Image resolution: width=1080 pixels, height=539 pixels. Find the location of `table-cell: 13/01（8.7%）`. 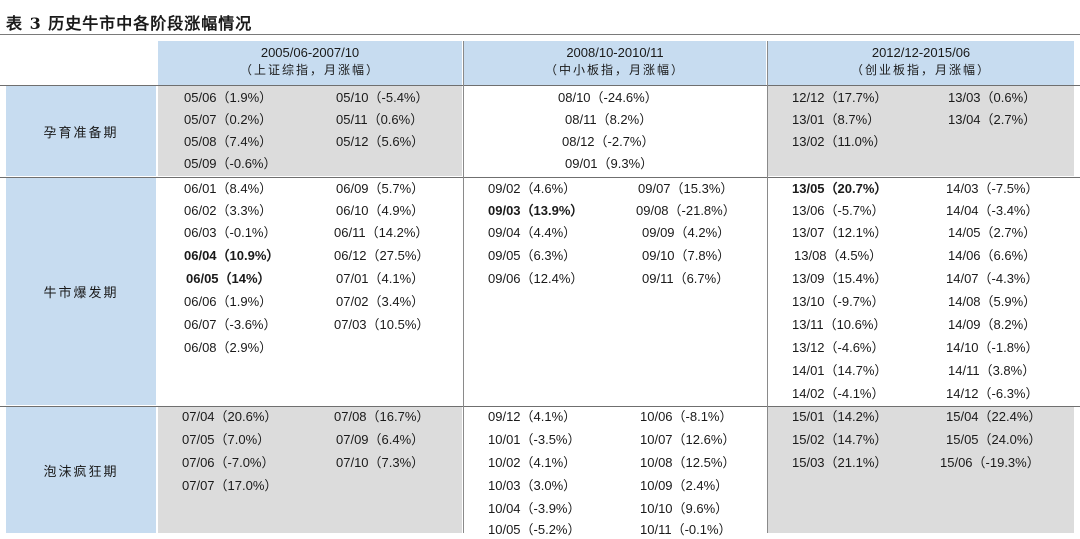

table-cell: 13/01（8.7%） is located at coordinates (836, 119).